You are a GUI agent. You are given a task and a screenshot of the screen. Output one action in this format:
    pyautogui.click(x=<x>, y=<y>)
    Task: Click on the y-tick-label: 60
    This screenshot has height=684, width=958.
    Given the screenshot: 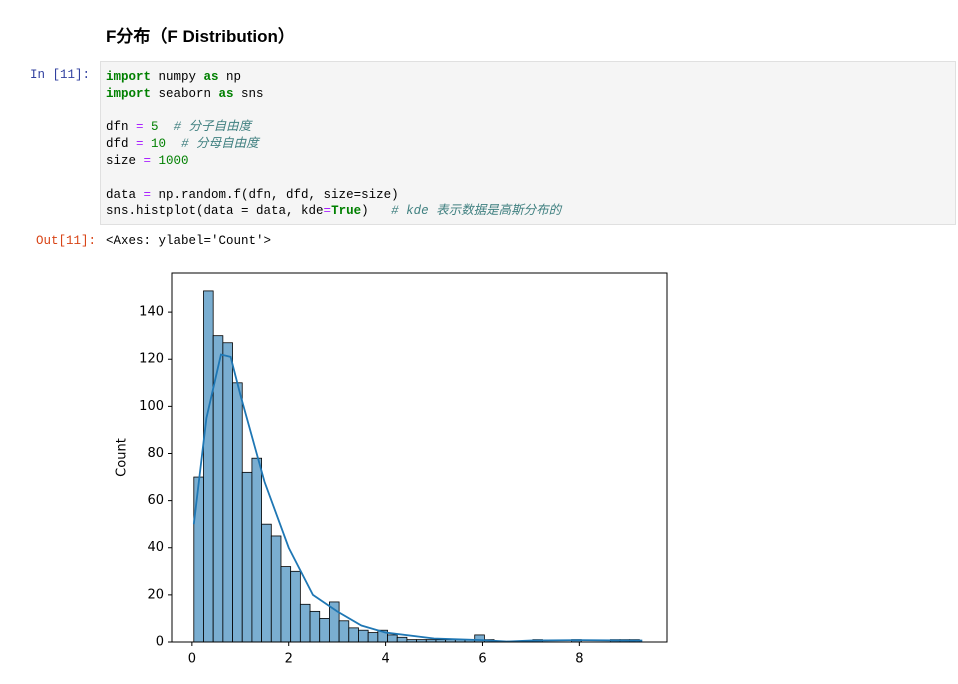 What is the action you would take?
    pyautogui.click(x=155, y=500)
    